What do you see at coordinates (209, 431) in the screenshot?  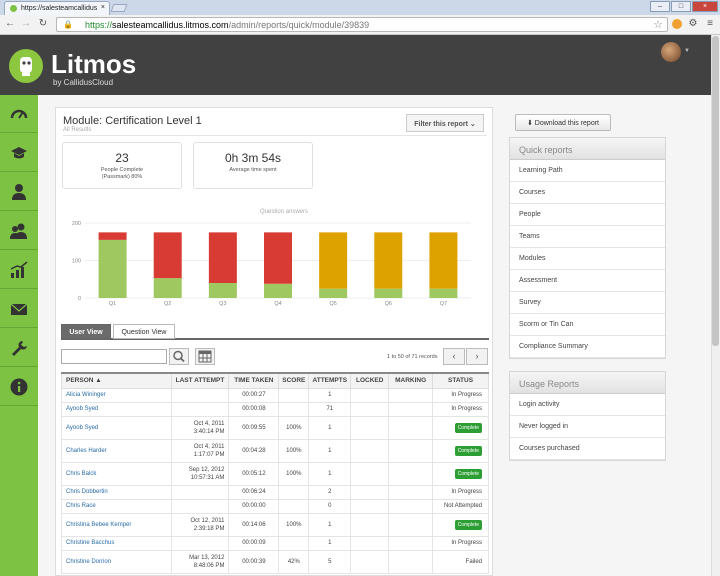 I see `last-attempt-time: 3:40:14 PM` at bounding box center [209, 431].